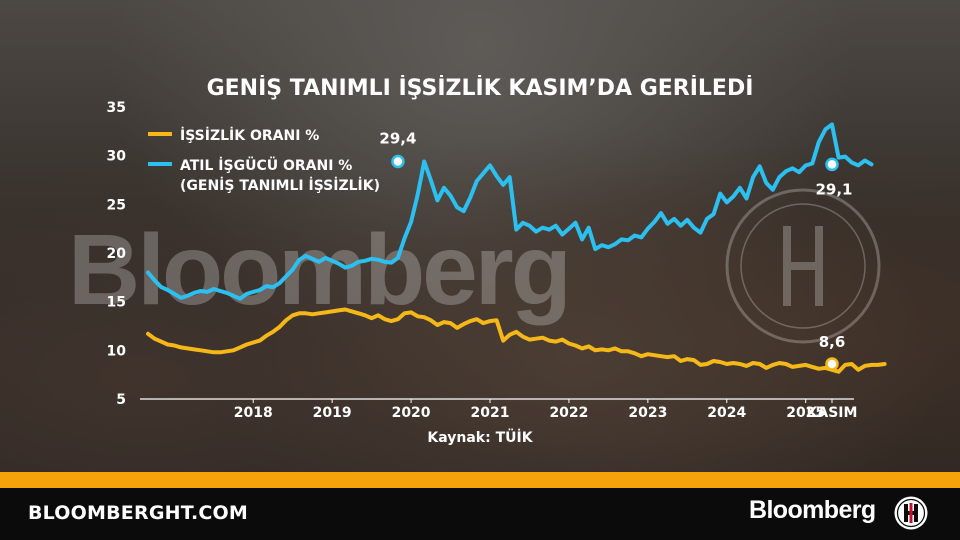 The height and width of the screenshot is (540, 960). Describe the element at coordinates (480, 480) in the screenshot. I see `footer-accent-band` at that location.